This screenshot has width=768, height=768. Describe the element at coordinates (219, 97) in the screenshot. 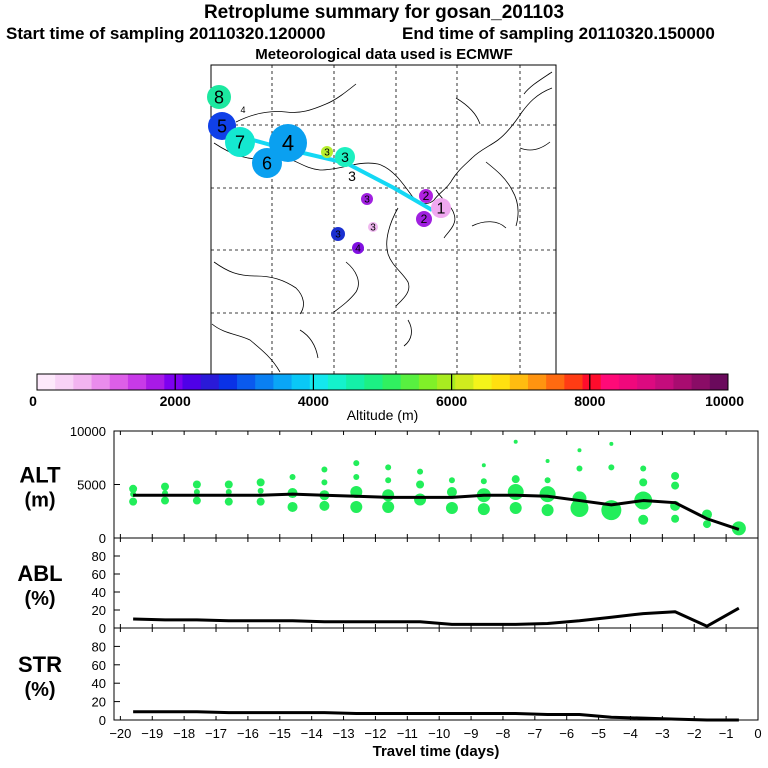

I see `map-marker-label: 8` at that location.